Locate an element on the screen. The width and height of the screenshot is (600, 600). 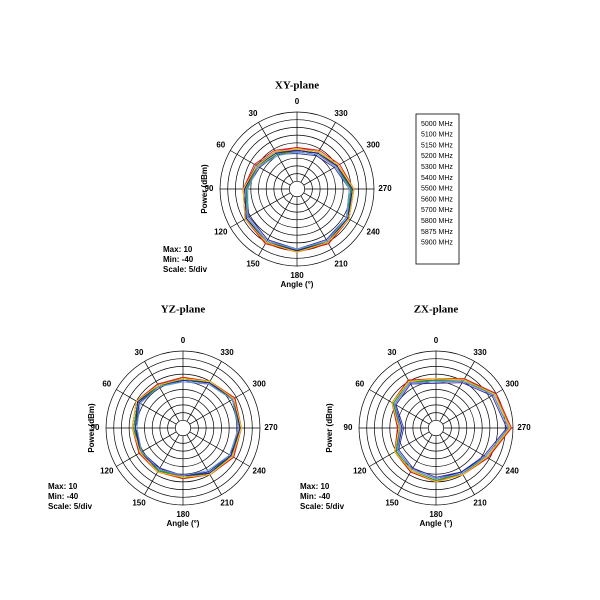
legend-entry: 5800 MHz is located at coordinates (437, 221).